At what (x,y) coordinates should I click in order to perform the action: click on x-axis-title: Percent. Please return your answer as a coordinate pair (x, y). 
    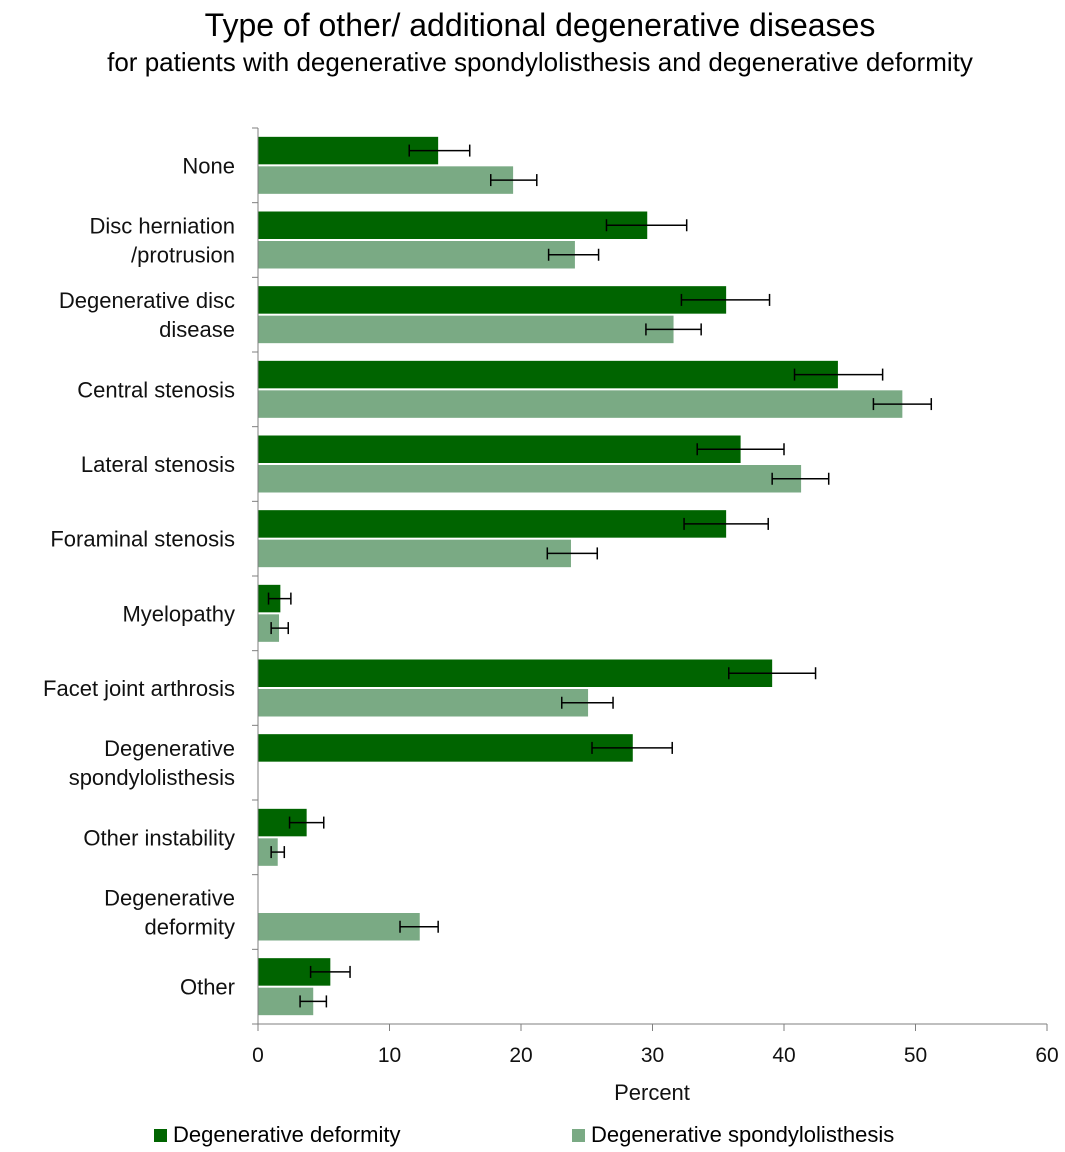
    Looking at the image, I should click on (652, 1092).